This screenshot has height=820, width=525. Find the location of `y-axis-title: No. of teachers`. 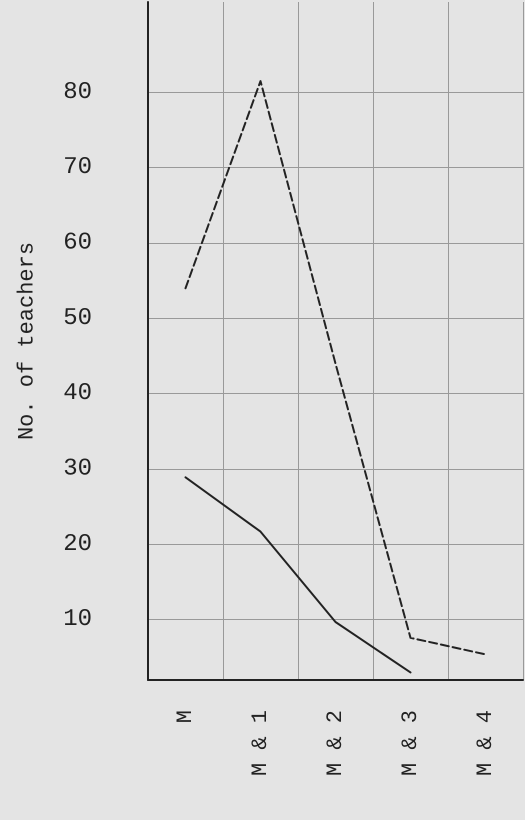

y-axis-title: No. of teachers is located at coordinates (27, 341).